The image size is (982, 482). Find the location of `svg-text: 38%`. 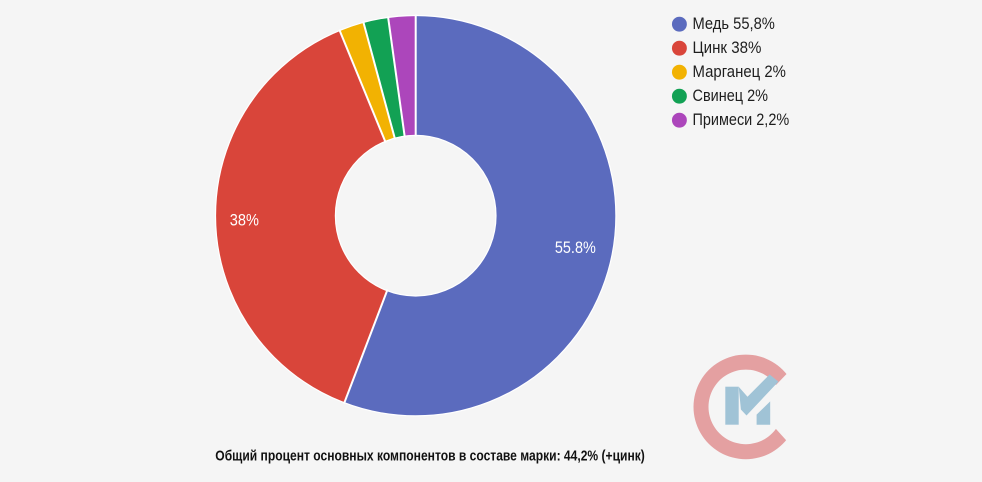

svg-text: 38% is located at coordinates (244, 220).